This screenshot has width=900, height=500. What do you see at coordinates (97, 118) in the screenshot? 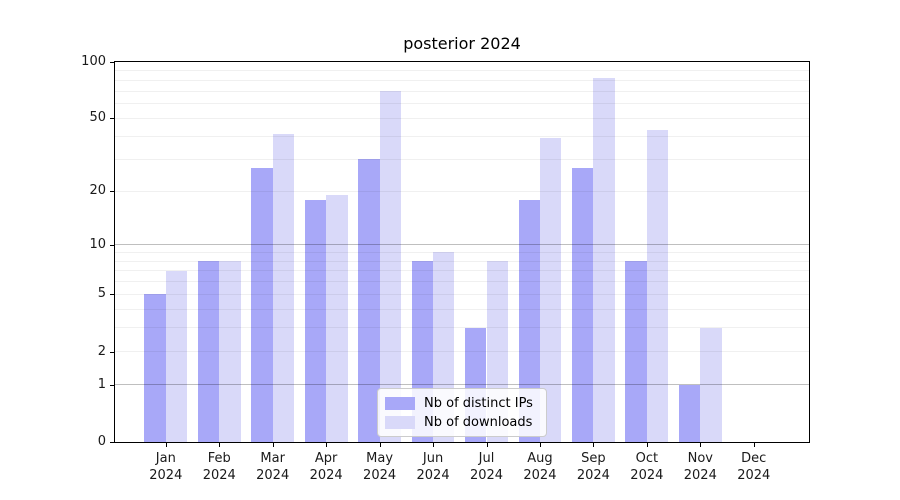
I see `y-axis-tick-label: 50` at bounding box center [97, 118].